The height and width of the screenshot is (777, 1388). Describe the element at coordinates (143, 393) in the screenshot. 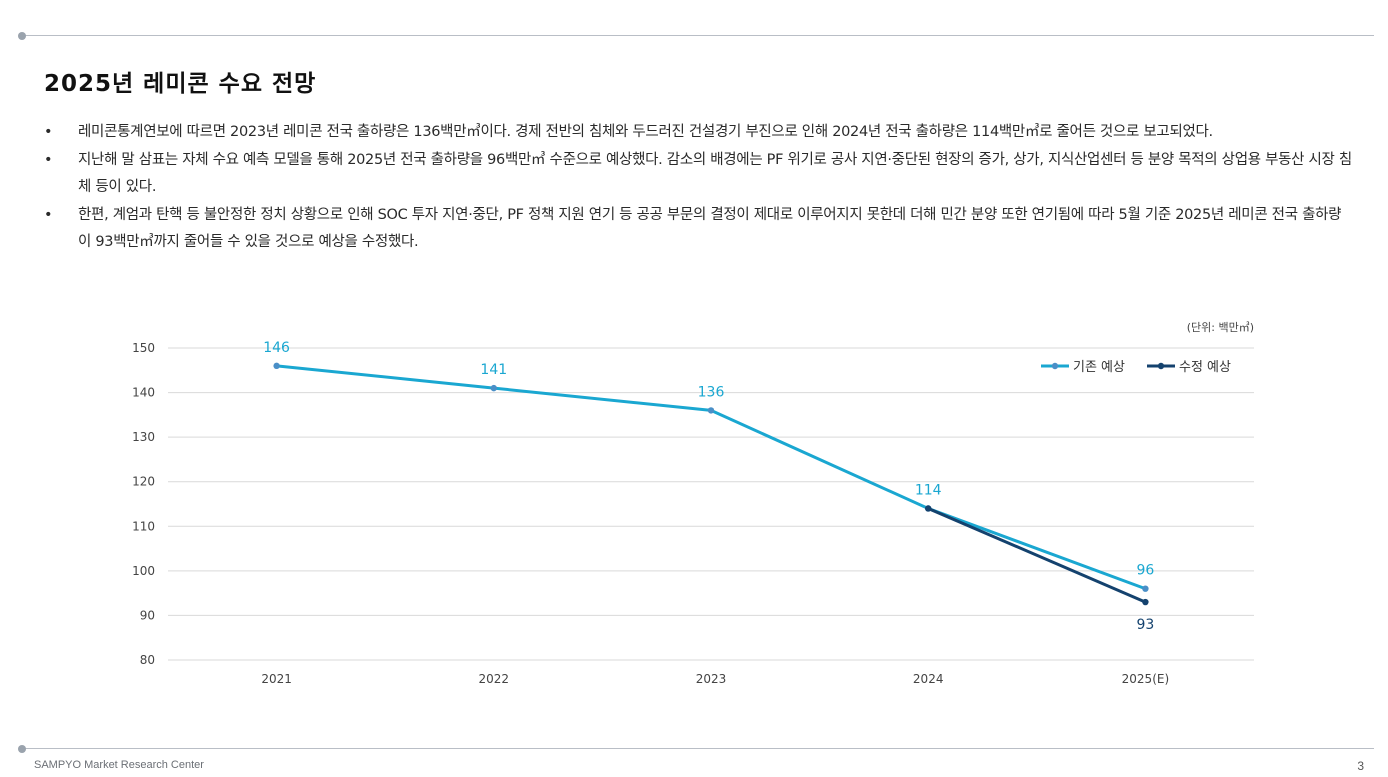

I see `y-tick-label: 140` at that location.